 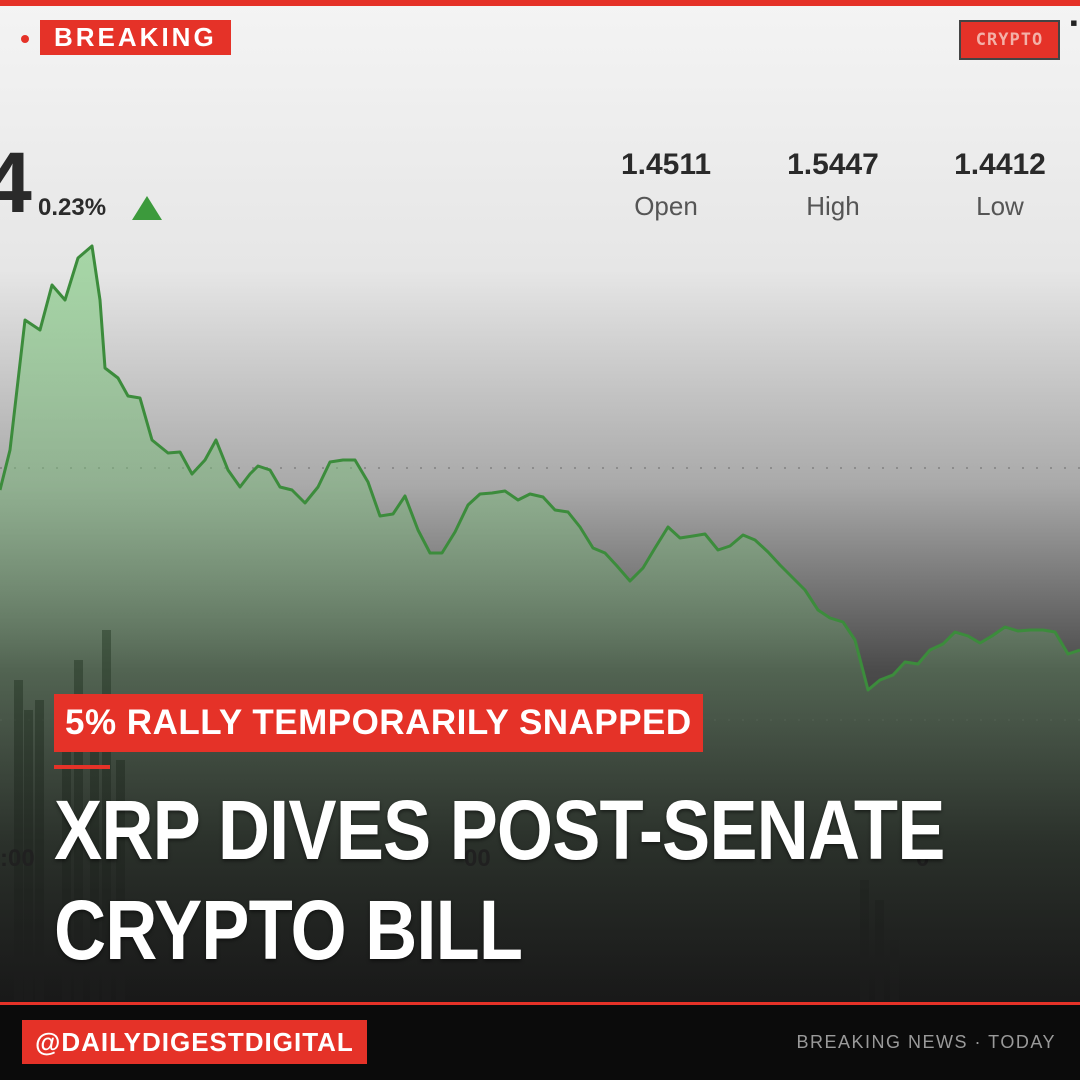 I want to click on stat-low-label: Low, so click(x=1000, y=206).